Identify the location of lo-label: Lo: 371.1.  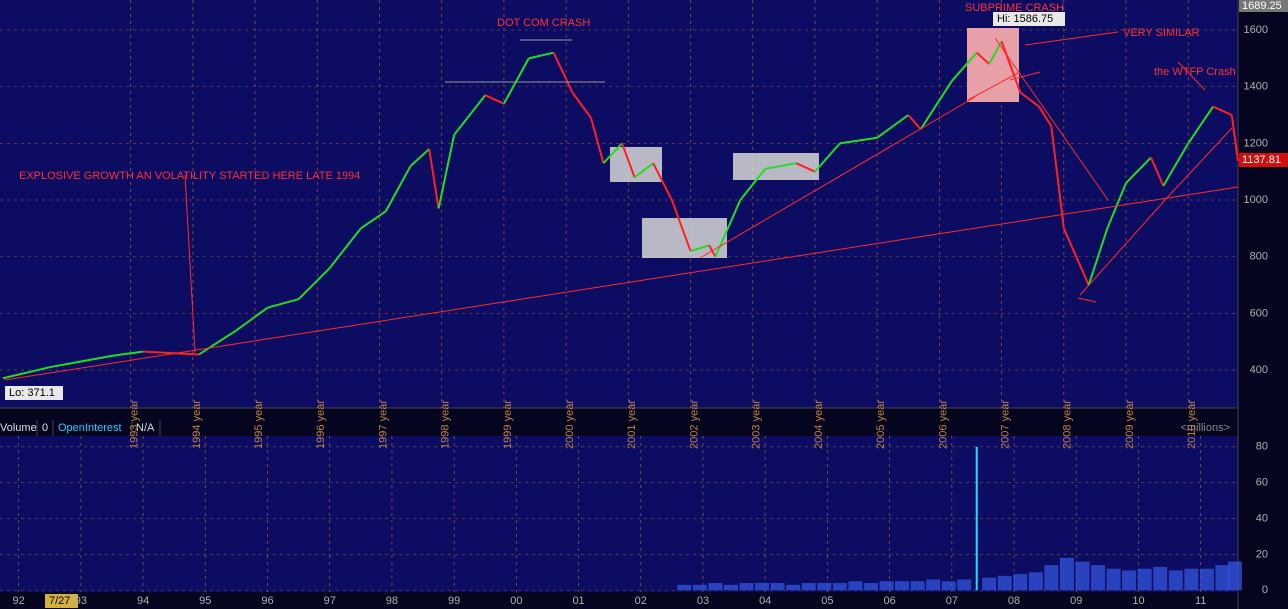
(32, 393).